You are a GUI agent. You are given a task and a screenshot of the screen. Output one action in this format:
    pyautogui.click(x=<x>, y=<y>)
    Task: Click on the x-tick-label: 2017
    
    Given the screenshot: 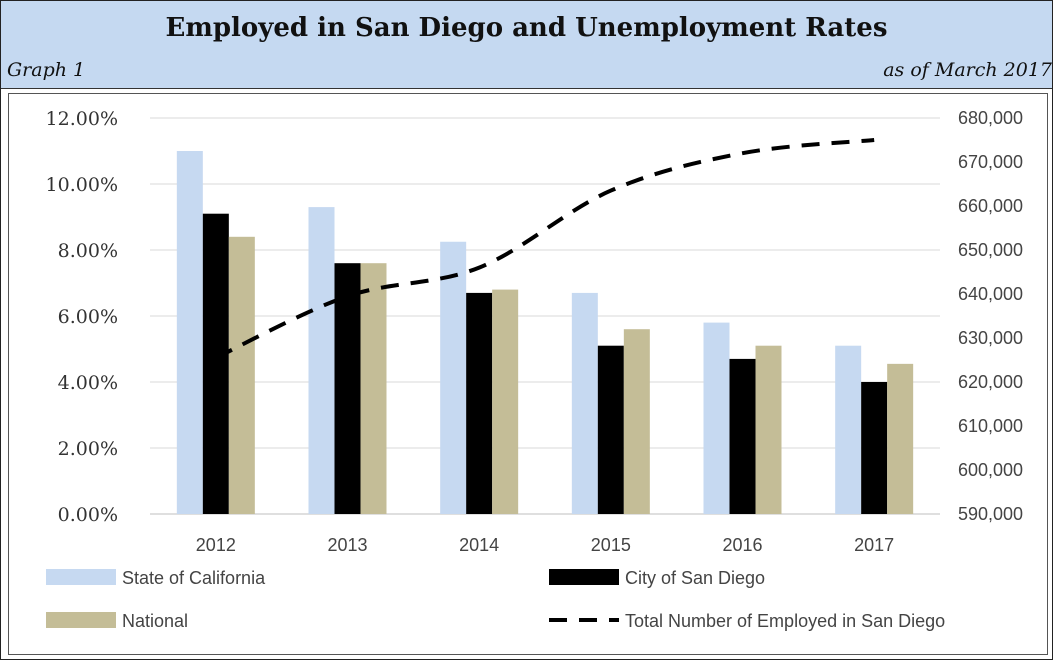 What is the action you would take?
    pyautogui.click(x=874, y=545)
    